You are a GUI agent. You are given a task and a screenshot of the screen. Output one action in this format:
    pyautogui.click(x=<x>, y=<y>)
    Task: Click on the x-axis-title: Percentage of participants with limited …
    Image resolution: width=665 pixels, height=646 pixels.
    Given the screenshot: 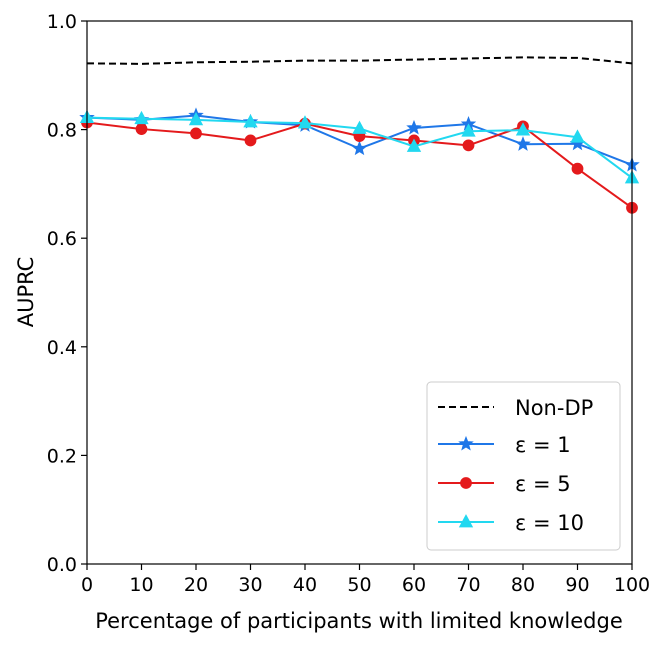 What is the action you would take?
    pyautogui.click(x=359, y=621)
    